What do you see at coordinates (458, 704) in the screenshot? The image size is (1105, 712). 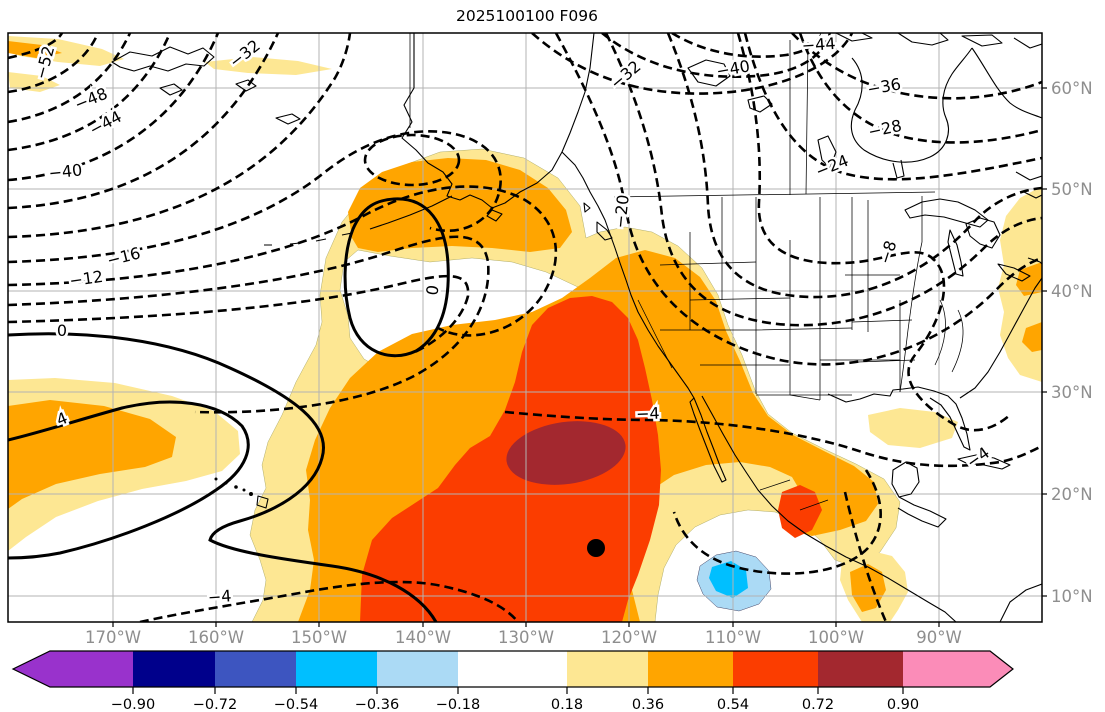 I see `colorbar-tick-label: −0.18` at bounding box center [458, 704].